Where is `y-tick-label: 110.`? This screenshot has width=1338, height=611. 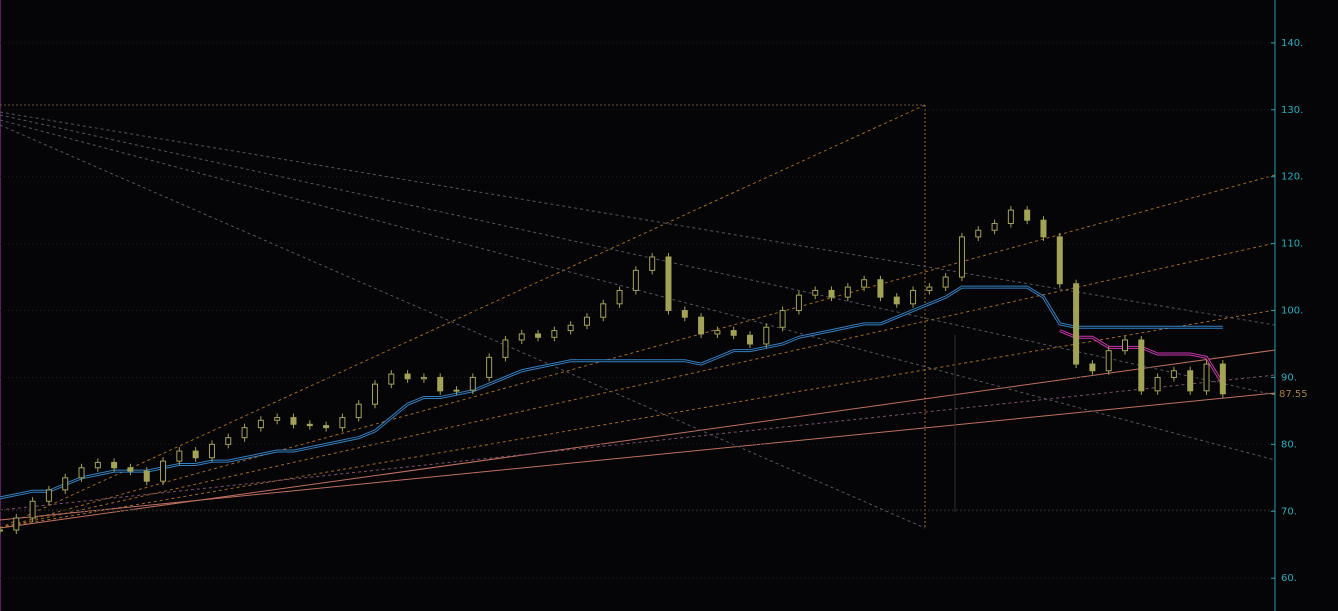 y-tick-label: 110. is located at coordinates (1292, 244).